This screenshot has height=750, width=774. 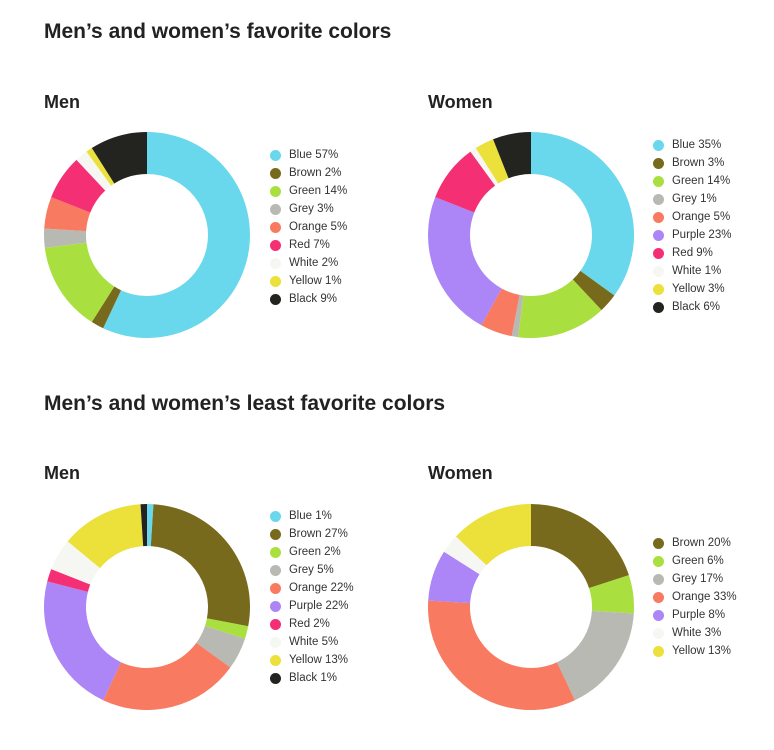 I want to click on legend-label: Green 6%, so click(x=698, y=561).